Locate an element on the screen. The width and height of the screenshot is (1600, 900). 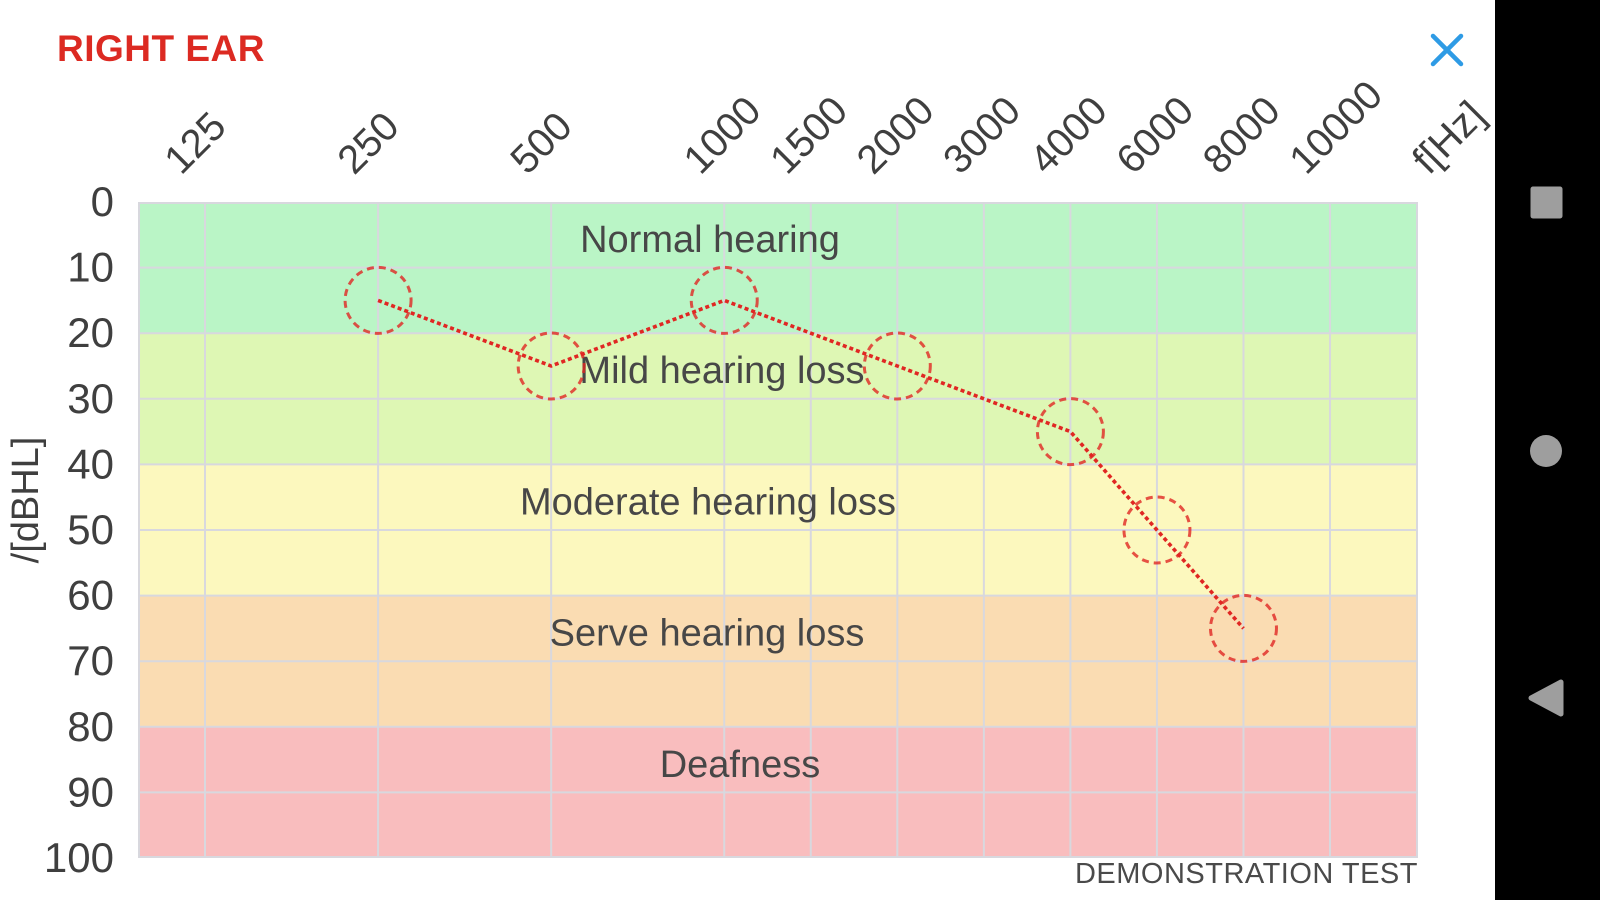
zone-label: Serve hearing loss is located at coordinates (707, 634).